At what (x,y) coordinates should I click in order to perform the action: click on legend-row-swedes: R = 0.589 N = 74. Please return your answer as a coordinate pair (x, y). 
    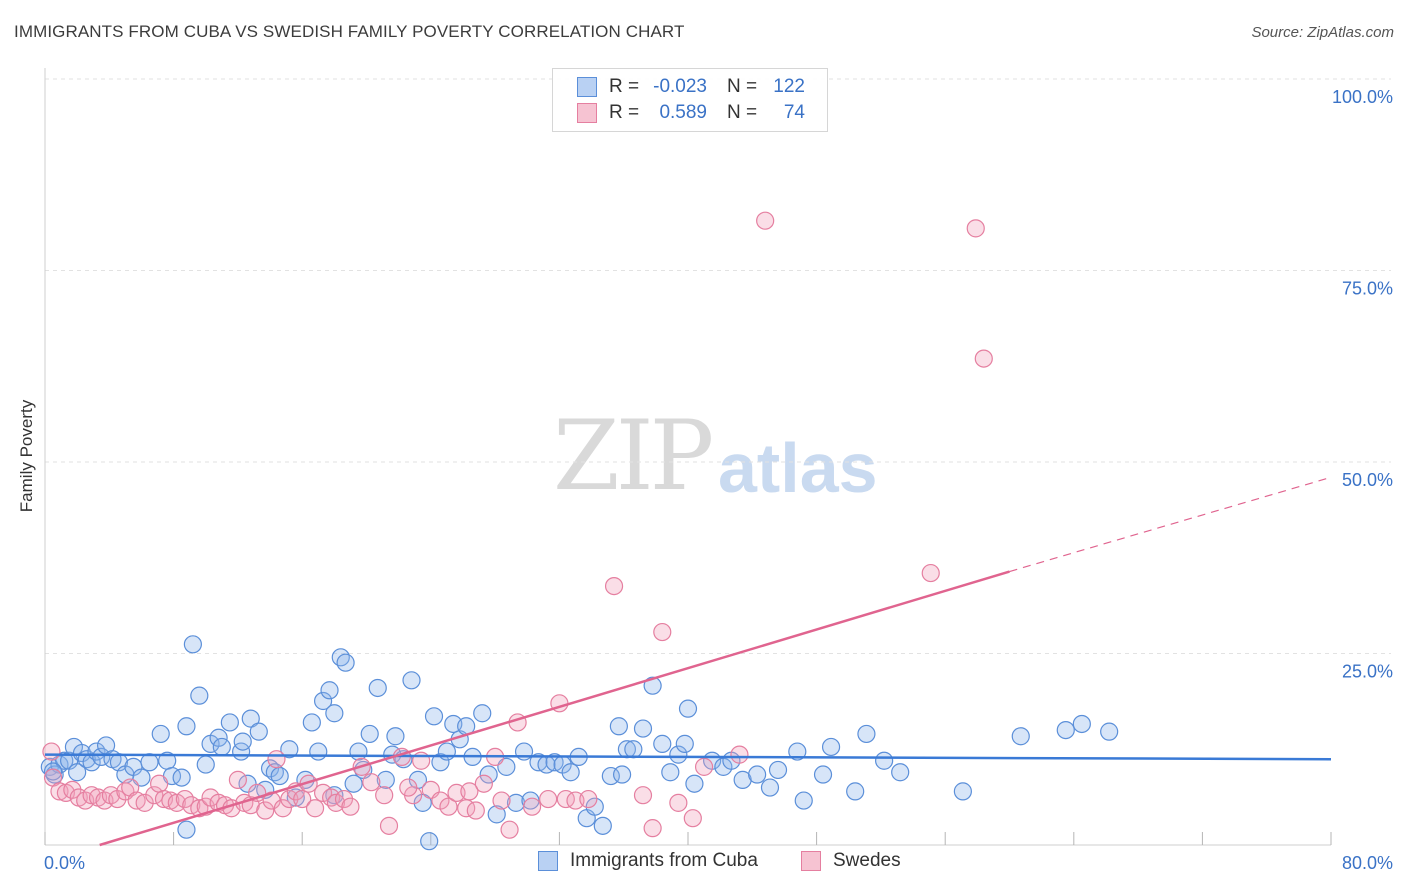
    Looking at the image, I should click on (691, 113).